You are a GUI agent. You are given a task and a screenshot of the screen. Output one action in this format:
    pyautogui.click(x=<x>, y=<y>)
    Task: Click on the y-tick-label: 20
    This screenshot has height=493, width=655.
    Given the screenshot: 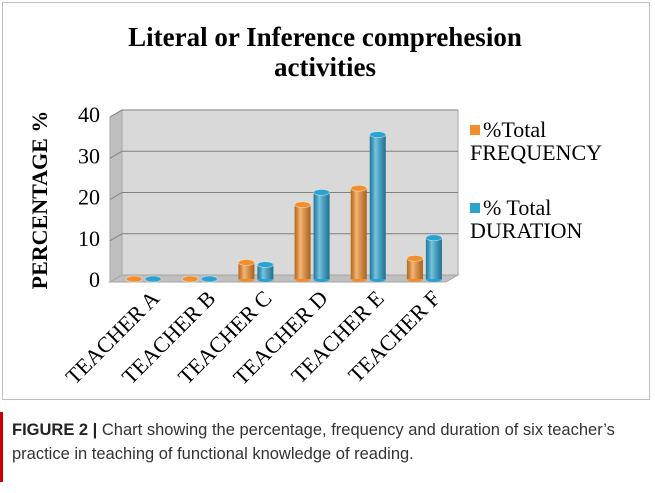 What is the action you would take?
    pyautogui.click(x=89, y=197)
    